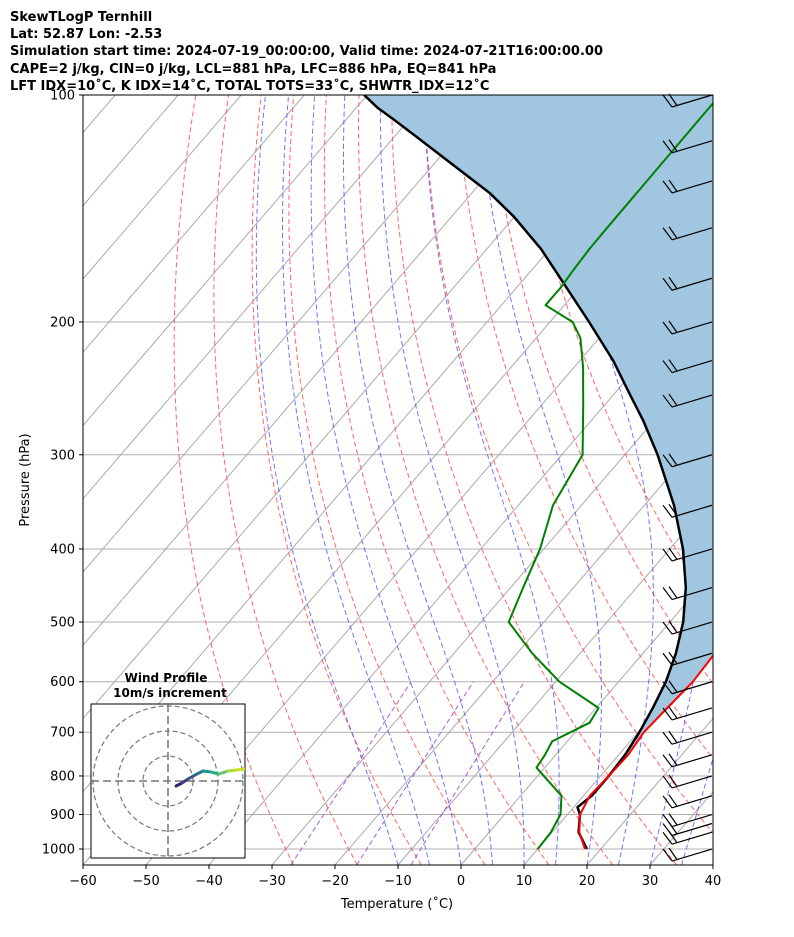 The width and height of the screenshot is (794, 937). Describe the element at coordinates (650, 881) in the screenshot. I see `x-tick-label: 30` at that location.